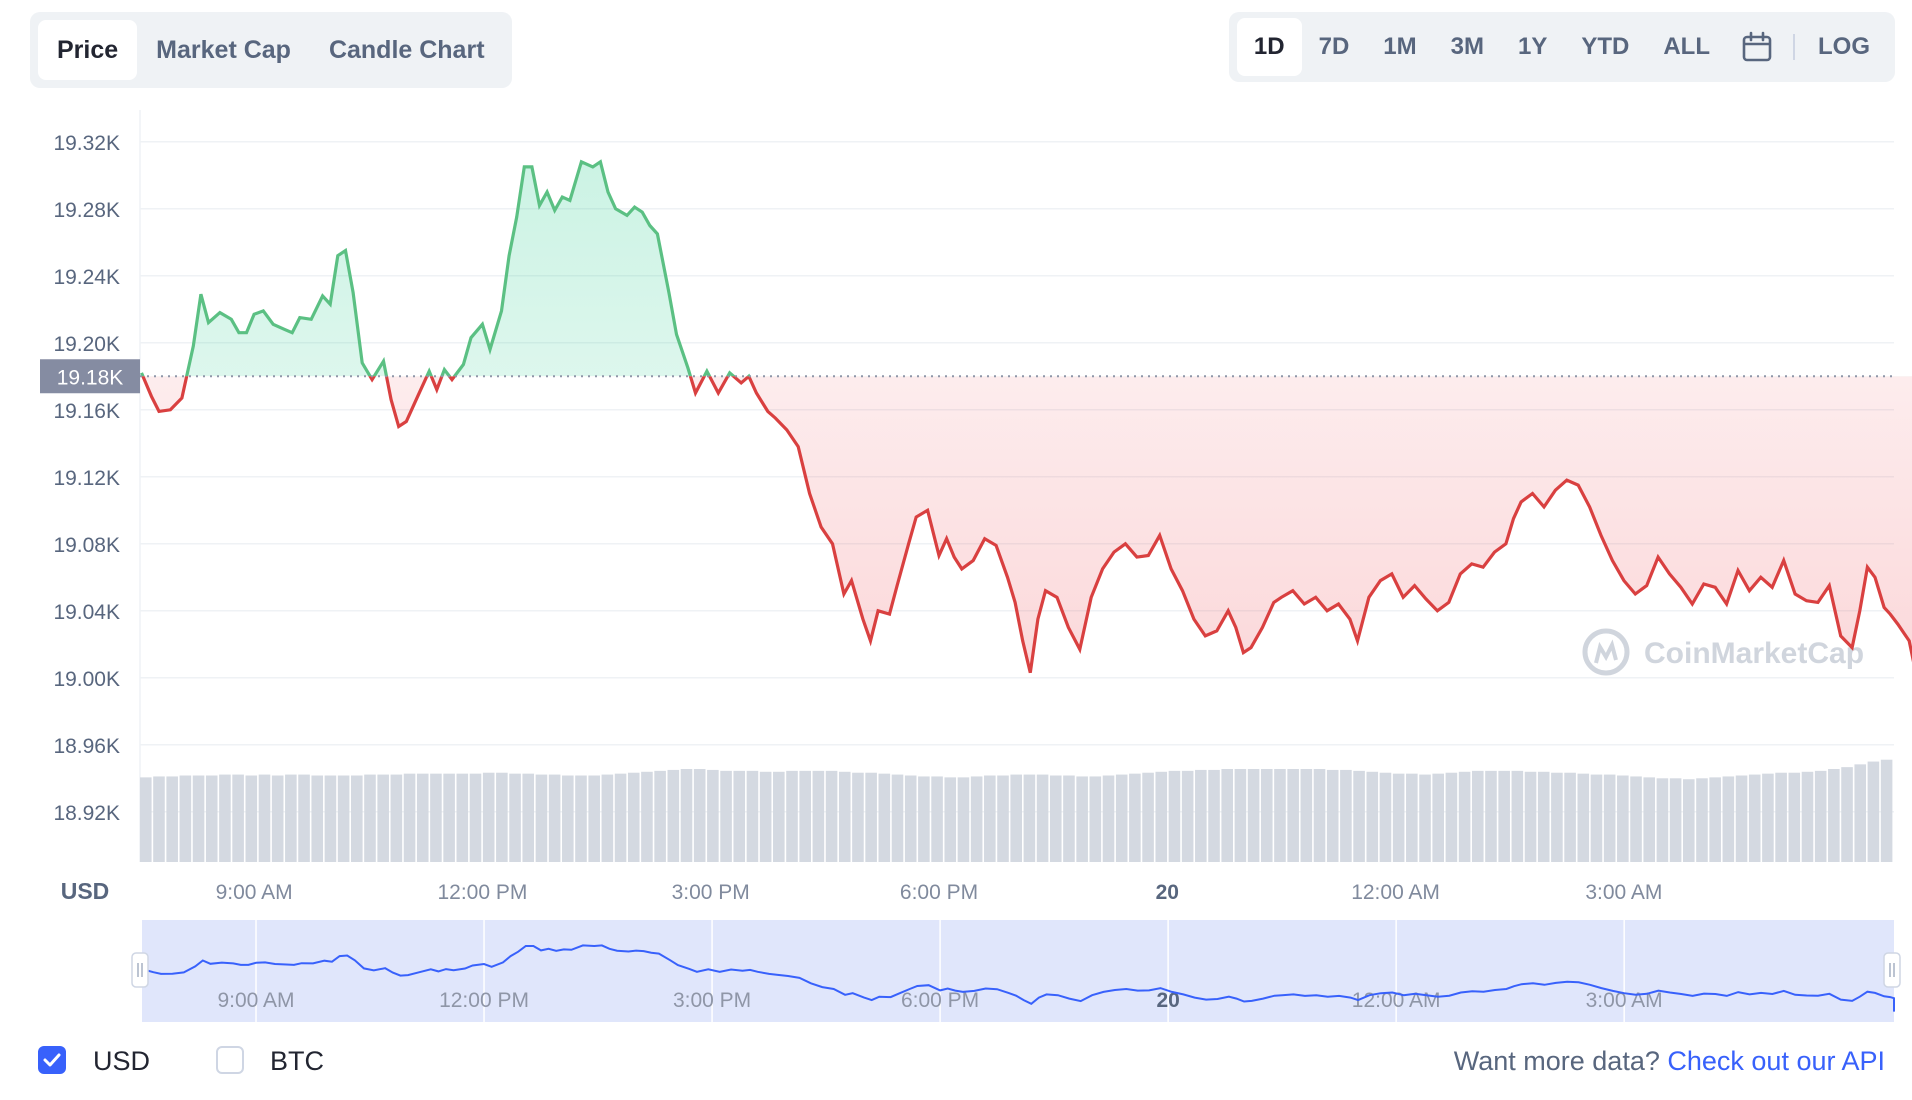 This screenshot has width=1912, height=1100. What do you see at coordinates (1532, 46) in the screenshot?
I see `range-1y-button: 1Y` at bounding box center [1532, 46].